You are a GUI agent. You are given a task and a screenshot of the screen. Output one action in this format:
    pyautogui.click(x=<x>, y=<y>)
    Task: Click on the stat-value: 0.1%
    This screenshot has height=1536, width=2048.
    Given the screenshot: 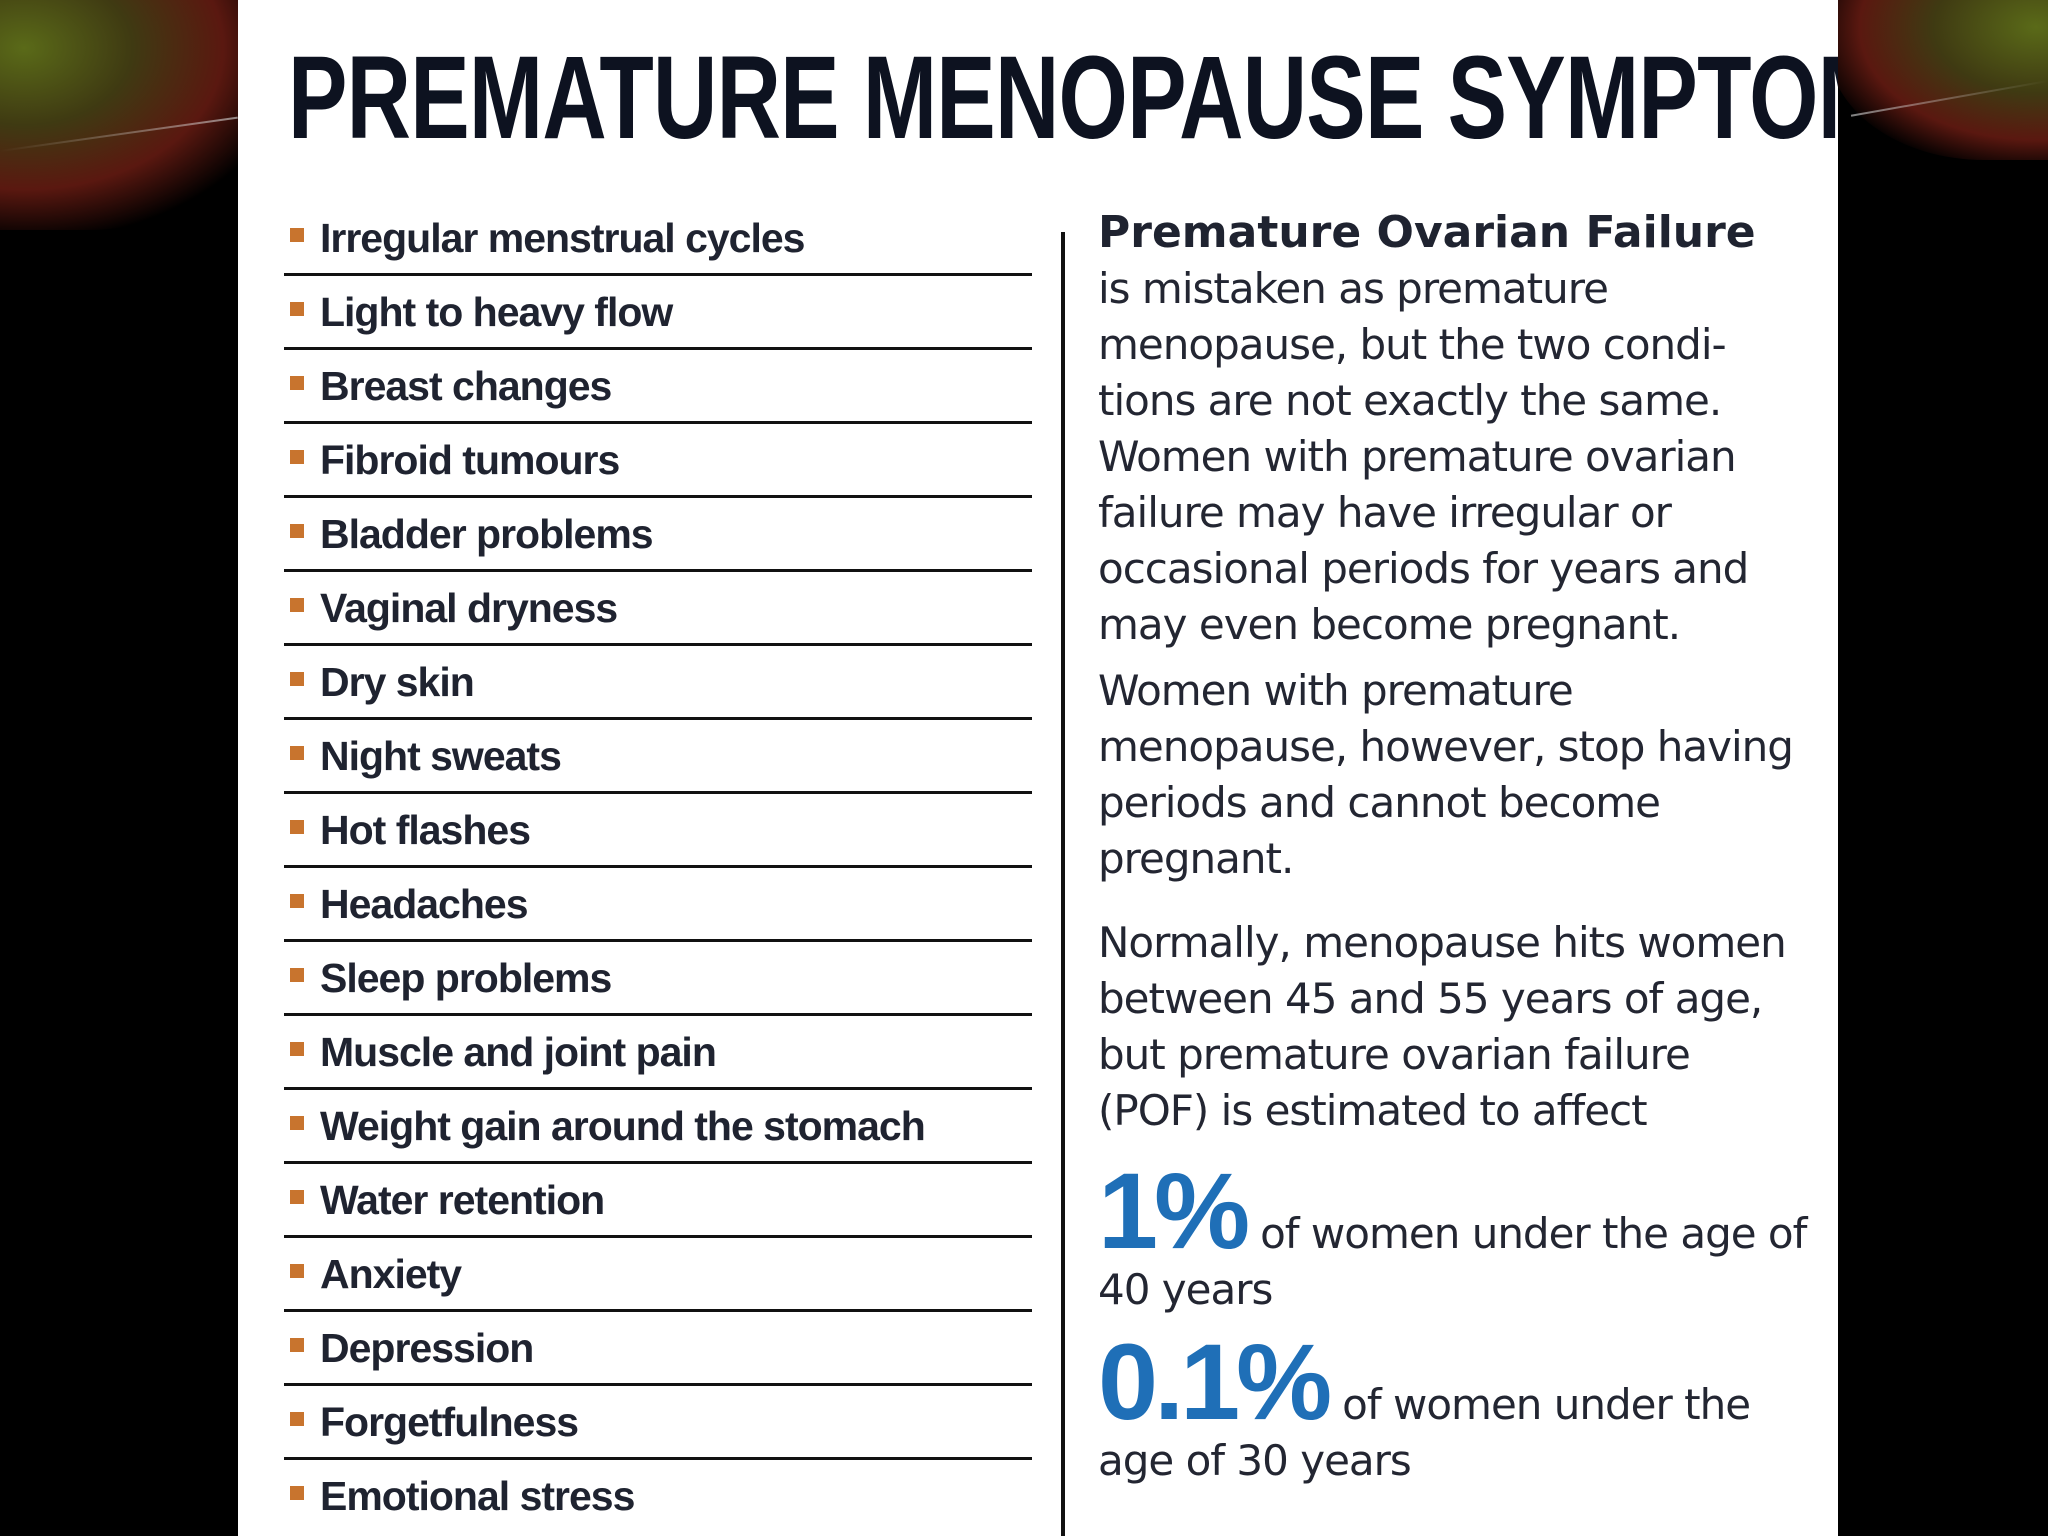 What is the action you would take?
    pyautogui.click(x=1215, y=1381)
    